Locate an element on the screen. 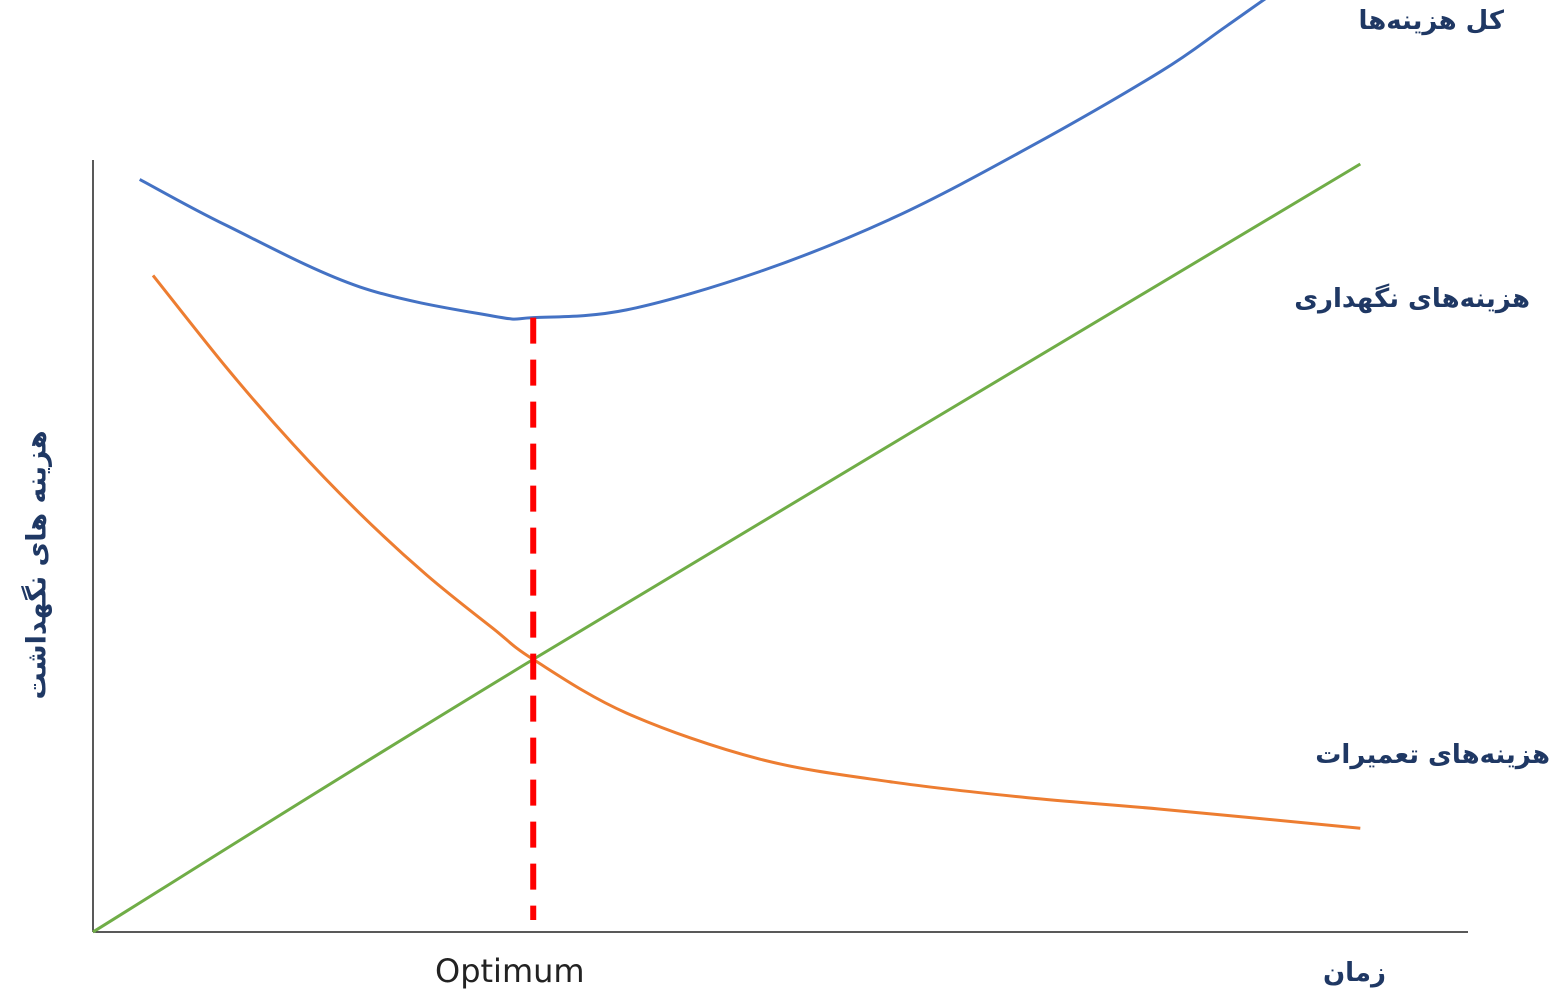 This screenshot has width=1556, height=999. series-label-maintenance-costs: هزینه‌های نگهداری is located at coordinates (1412, 299).